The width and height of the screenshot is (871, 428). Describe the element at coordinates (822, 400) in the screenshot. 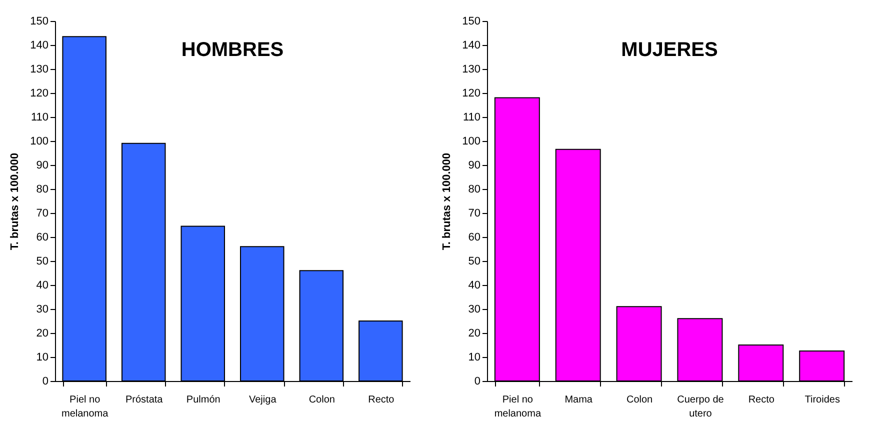

I see `x-tick-label: Tiroides` at that location.